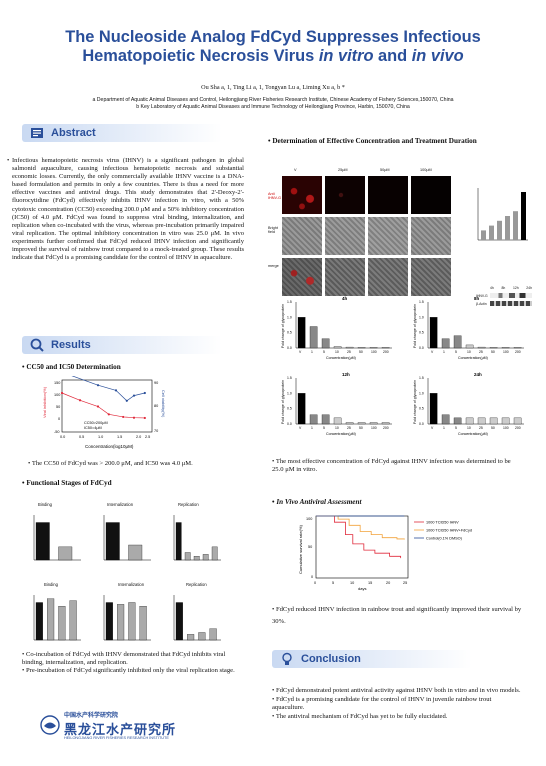 The width and height of the screenshot is (546, 766). What do you see at coordinates (122, 345) in the screenshot?
I see `results-header: Results` at bounding box center [122, 345].